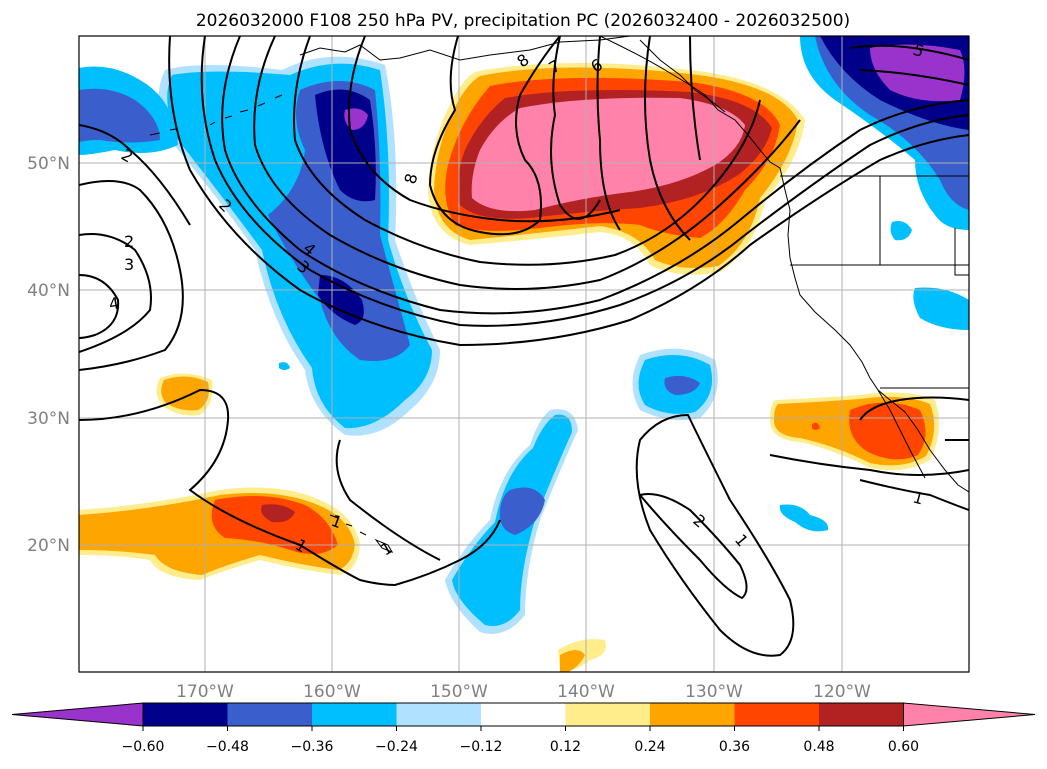  I want to click on lon-label-120w: 120°W, so click(842, 692).